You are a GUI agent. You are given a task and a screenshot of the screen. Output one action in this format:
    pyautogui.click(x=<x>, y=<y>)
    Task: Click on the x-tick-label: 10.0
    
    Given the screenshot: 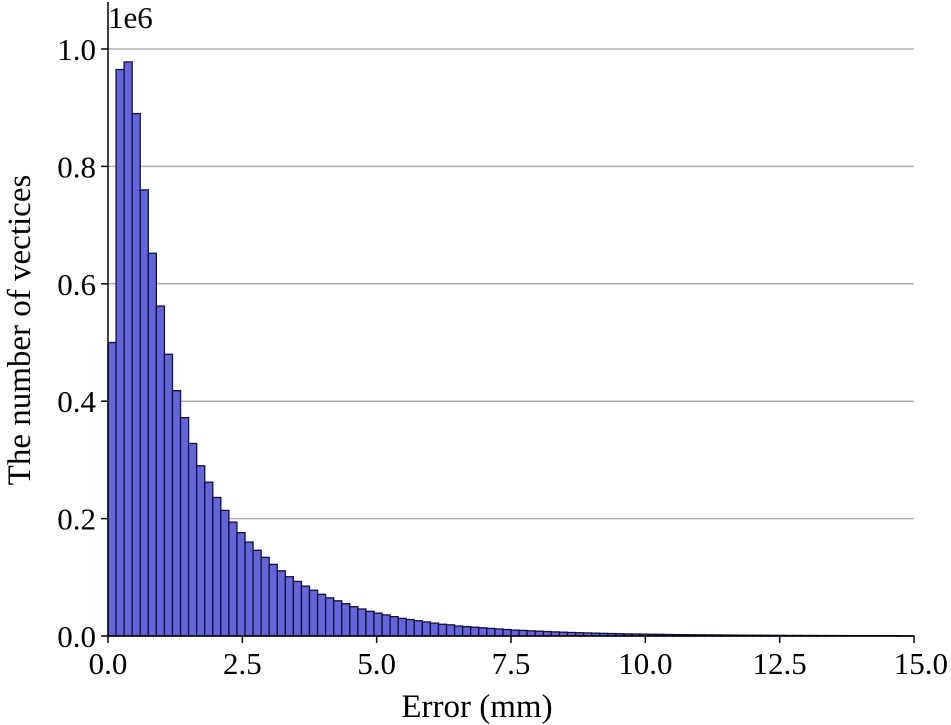 What is the action you would take?
    pyautogui.click(x=645, y=663)
    